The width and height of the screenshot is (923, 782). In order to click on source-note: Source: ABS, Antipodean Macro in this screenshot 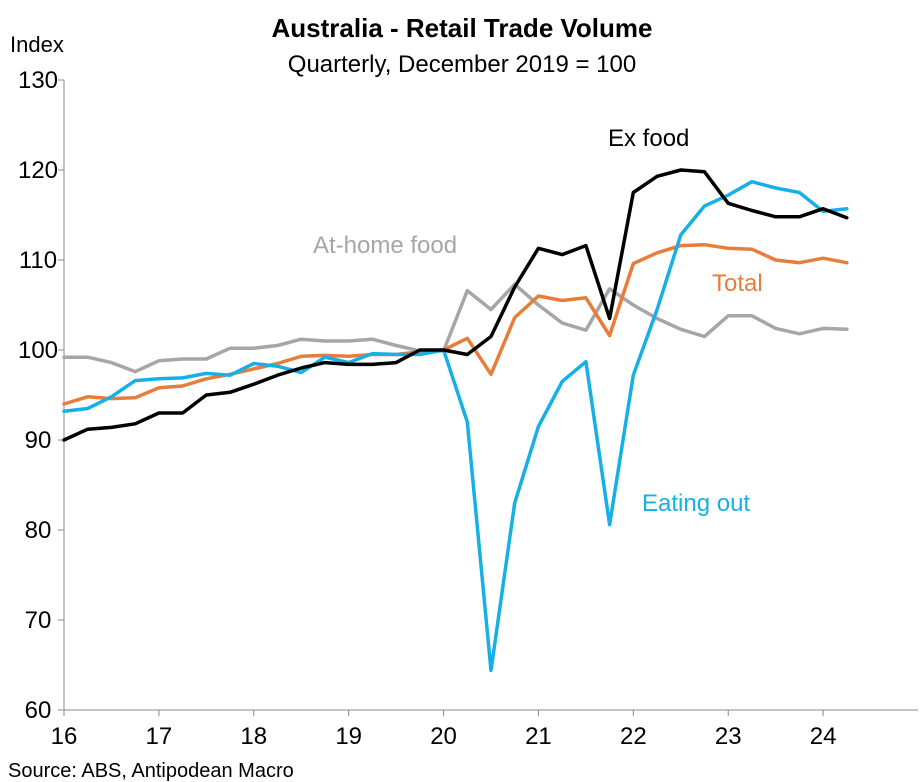, I will do `click(151, 771)`.